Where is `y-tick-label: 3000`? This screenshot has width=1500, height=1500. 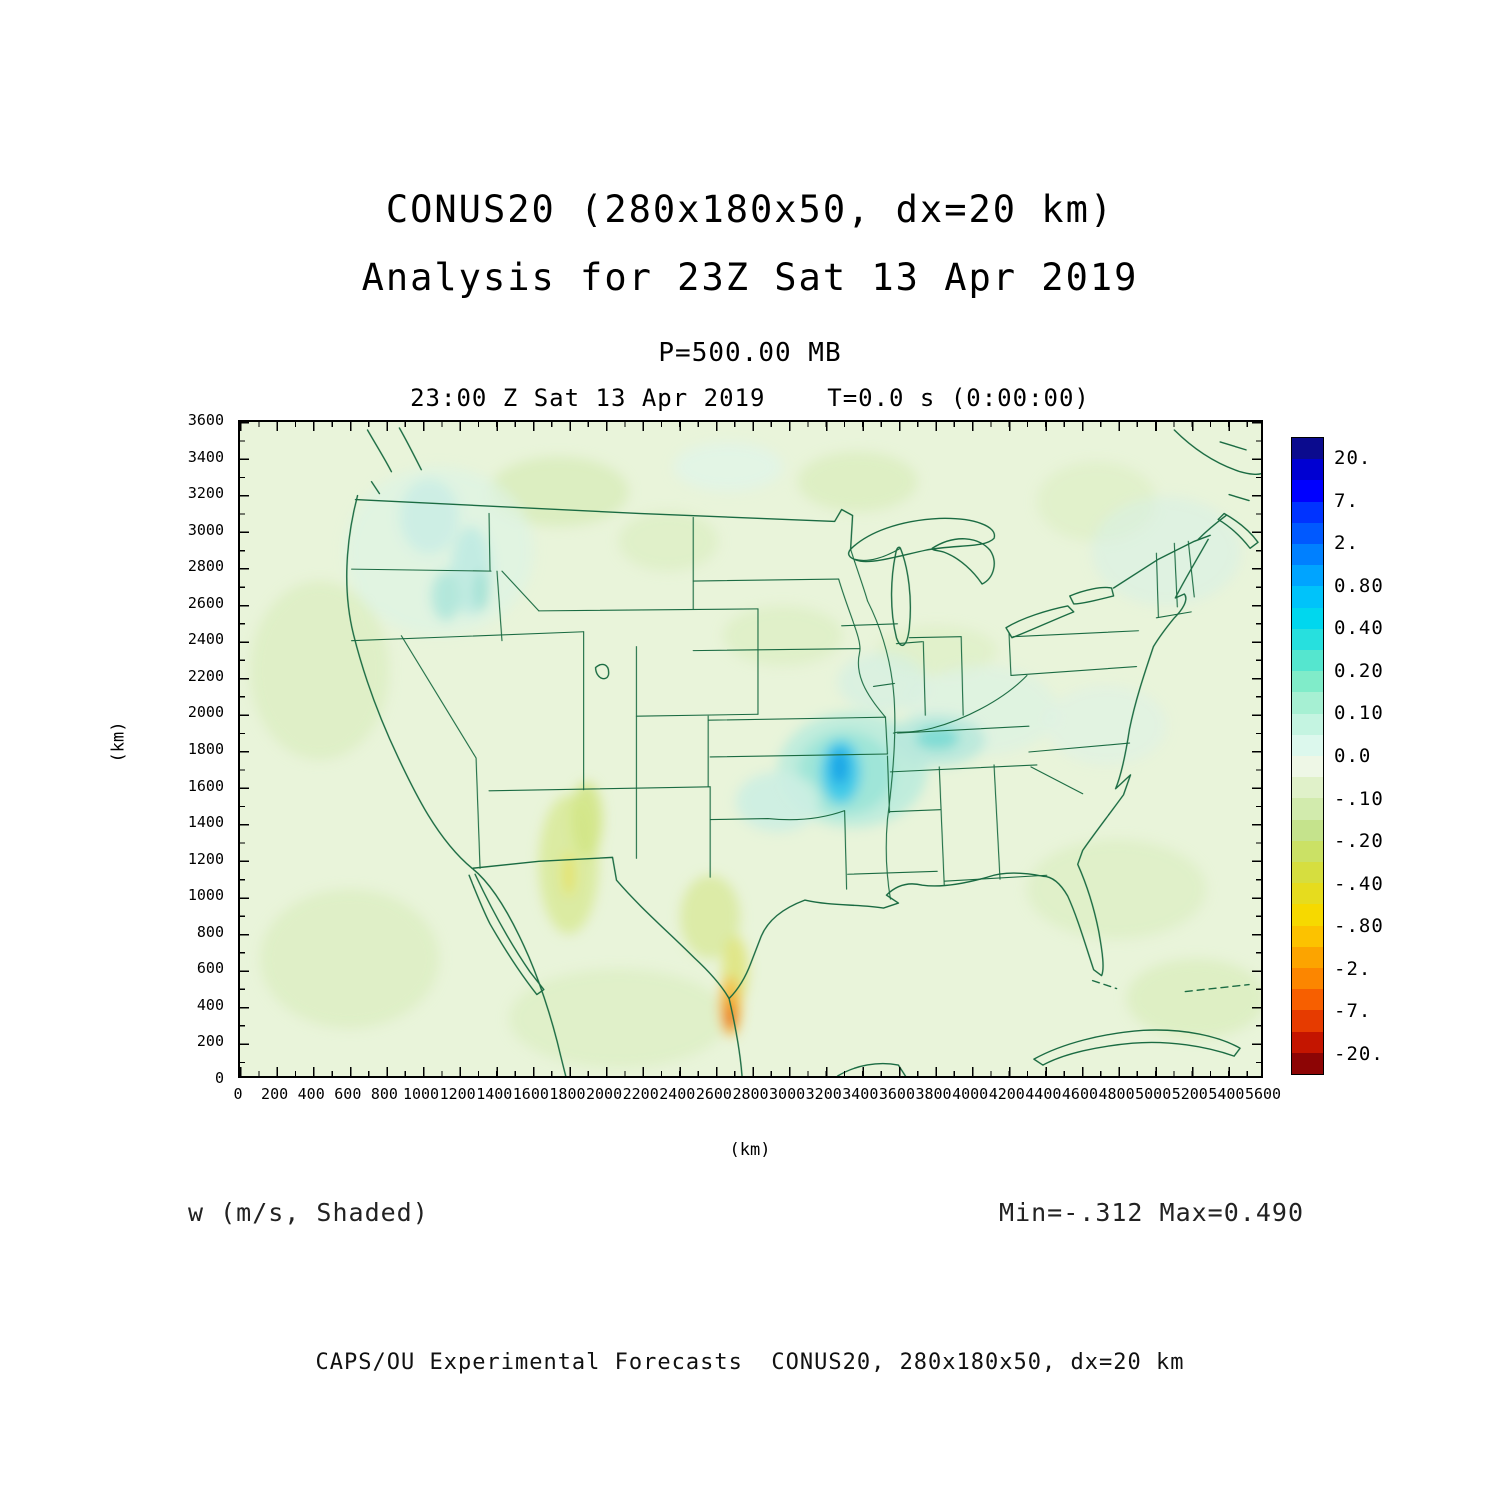
y-tick-label: 3000 is located at coordinates (205, 529).